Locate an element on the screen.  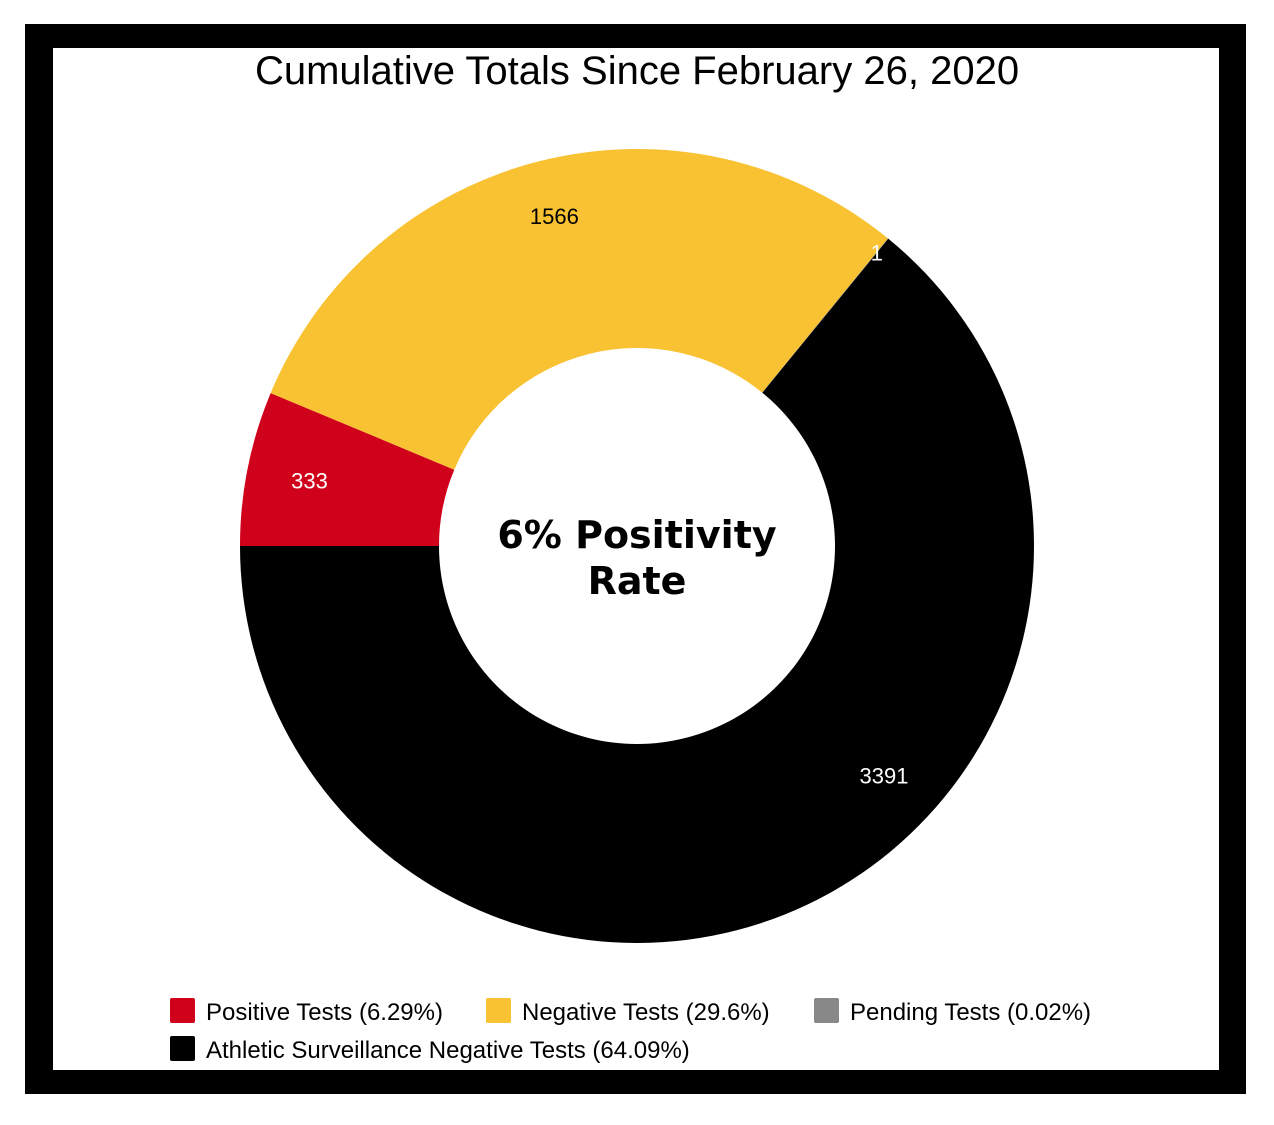
legend-label: Negative Tests (29.6%) is located at coordinates (646, 1012).